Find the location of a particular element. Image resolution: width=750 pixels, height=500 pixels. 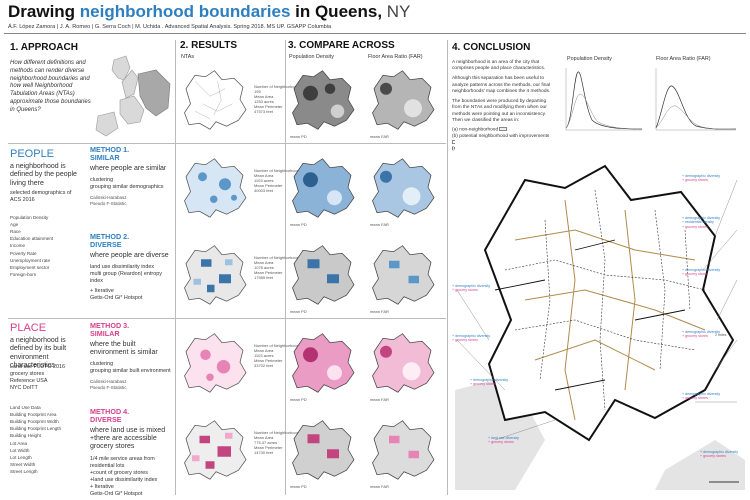

mean-far-m1: mean FAR is located at coordinates (379, 224).